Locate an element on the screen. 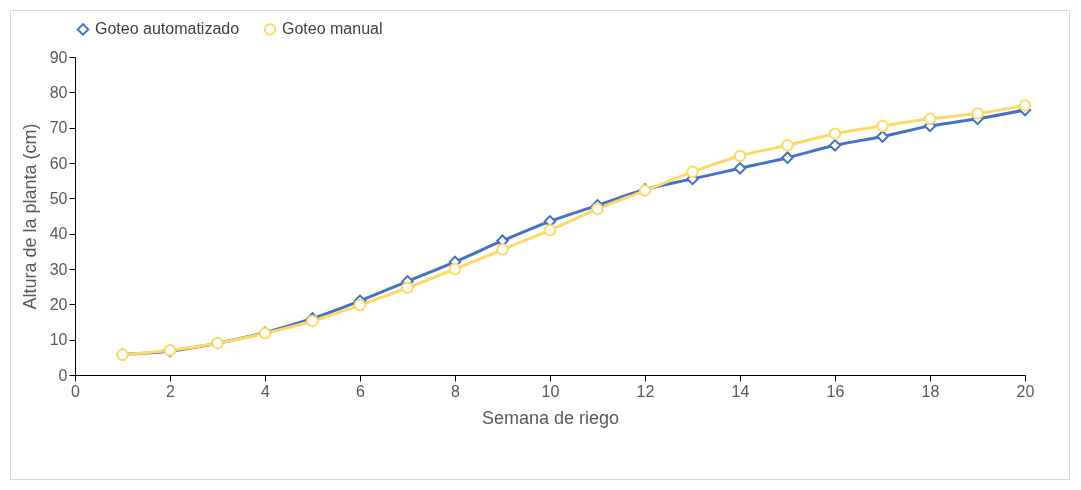  y-tick-label: 50 is located at coordinates (58, 198).